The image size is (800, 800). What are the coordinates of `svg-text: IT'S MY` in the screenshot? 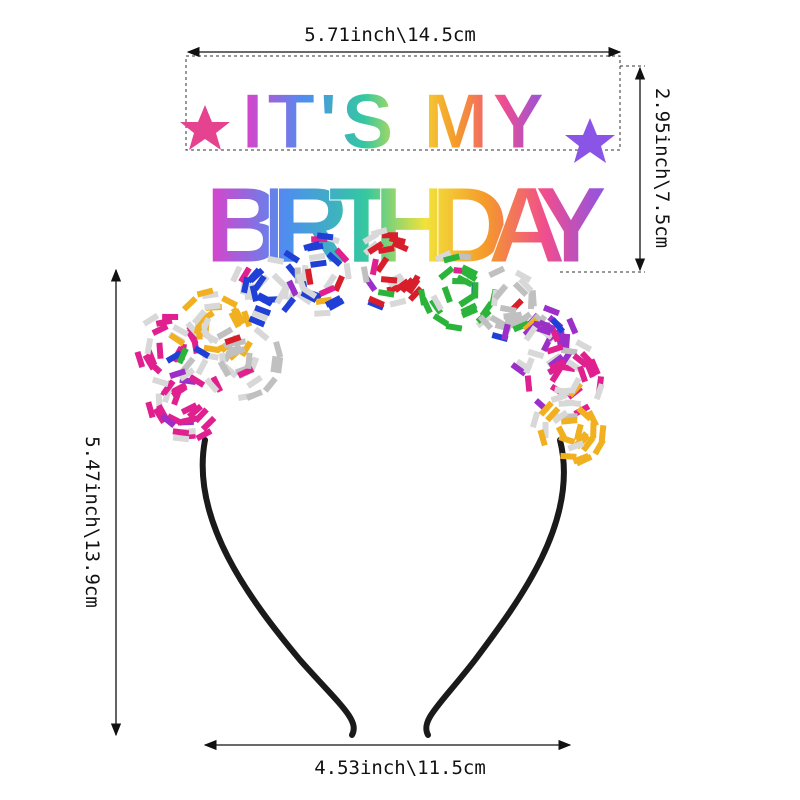 It's located at (395, 121).